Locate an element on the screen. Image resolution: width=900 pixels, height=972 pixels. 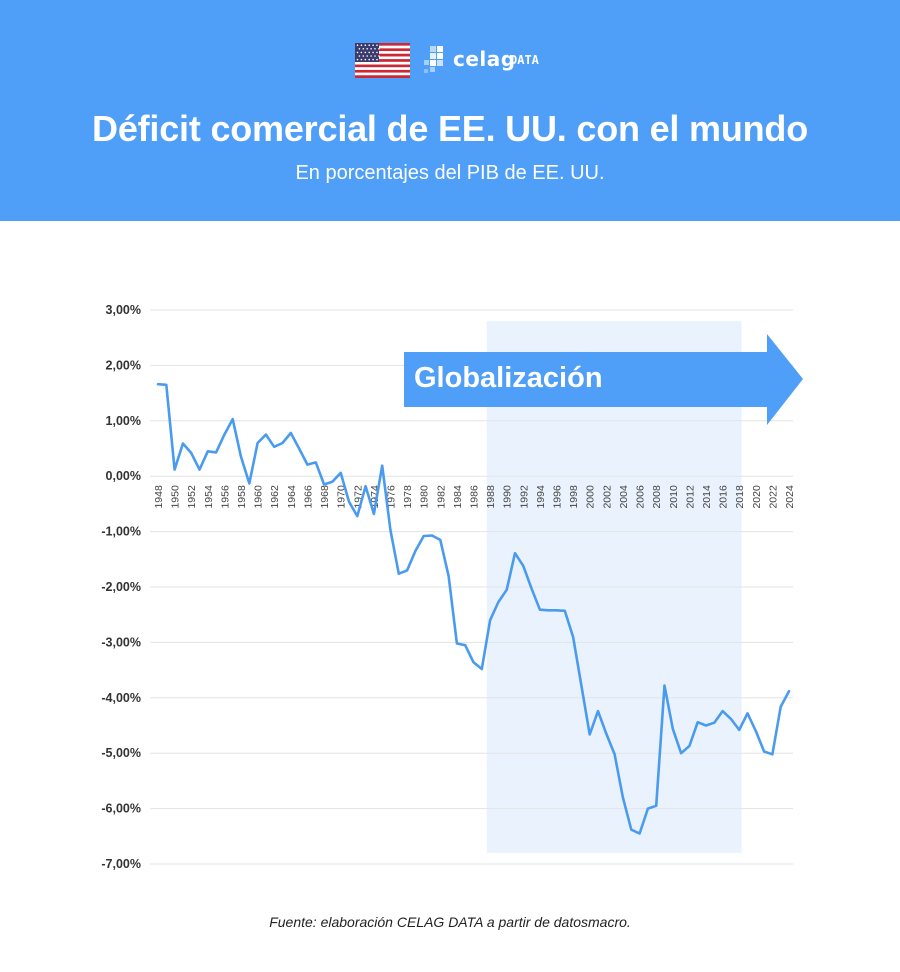
y-tick-label: -3,00% is located at coordinates (121, 642).